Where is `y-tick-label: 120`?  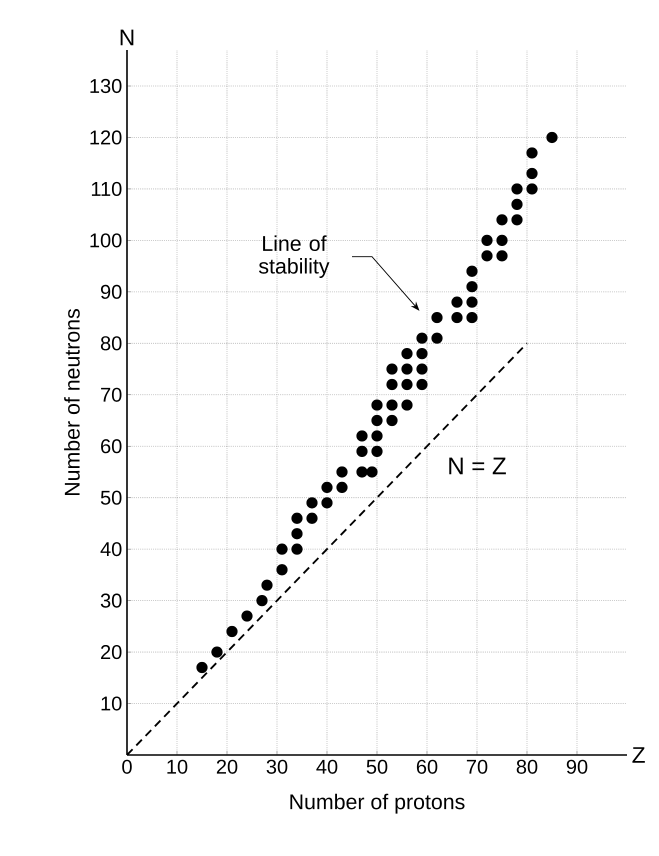 y-tick-label: 120 is located at coordinates (106, 137).